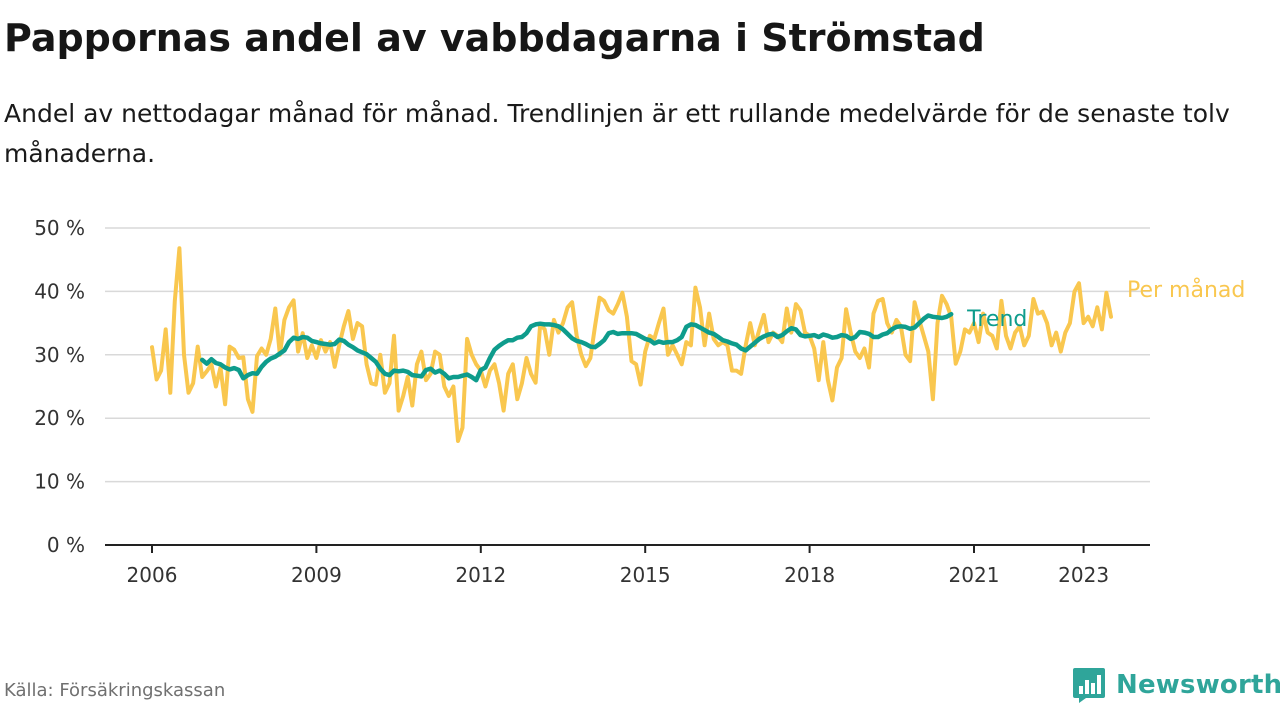 Image resolution: width=1280 pixels, height=720 pixels. Describe the element at coordinates (316, 575) in the screenshot. I see `x-tick-label: 2009` at that location.